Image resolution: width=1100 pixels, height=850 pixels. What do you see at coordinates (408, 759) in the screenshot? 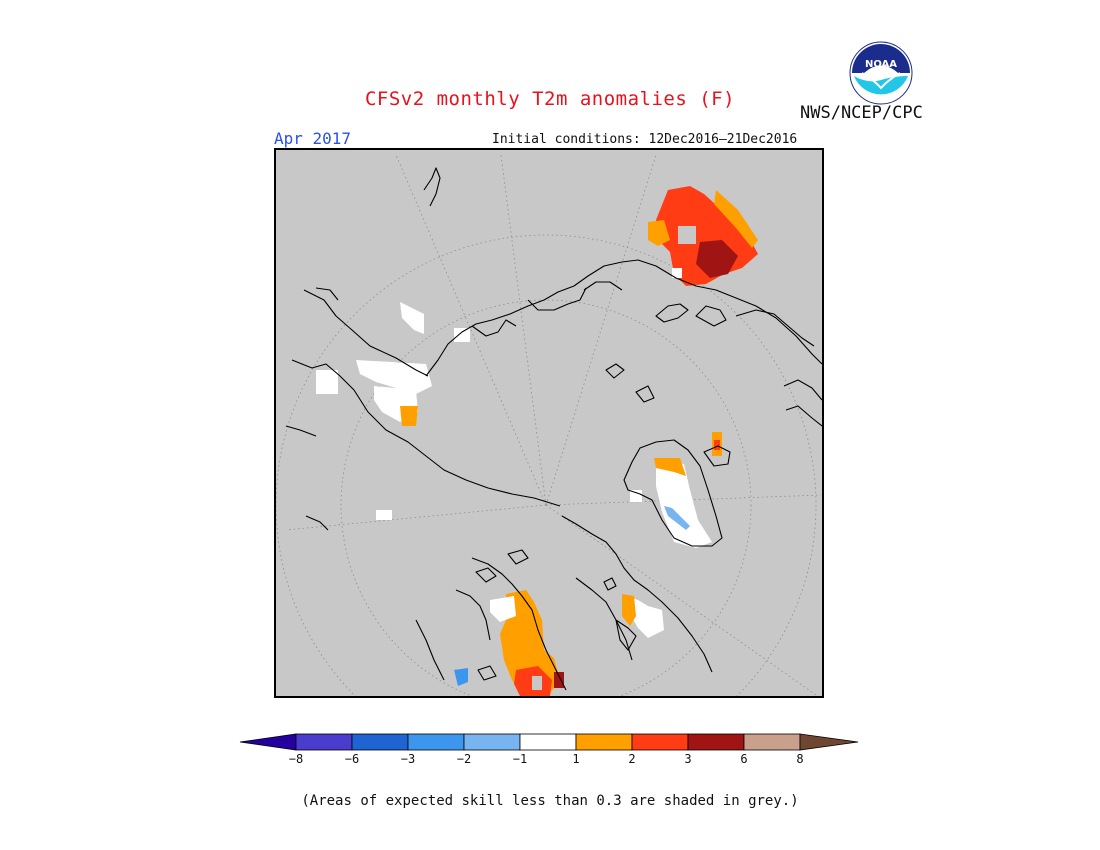
I see `colorbar-tick-label: −3` at bounding box center [408, 759].